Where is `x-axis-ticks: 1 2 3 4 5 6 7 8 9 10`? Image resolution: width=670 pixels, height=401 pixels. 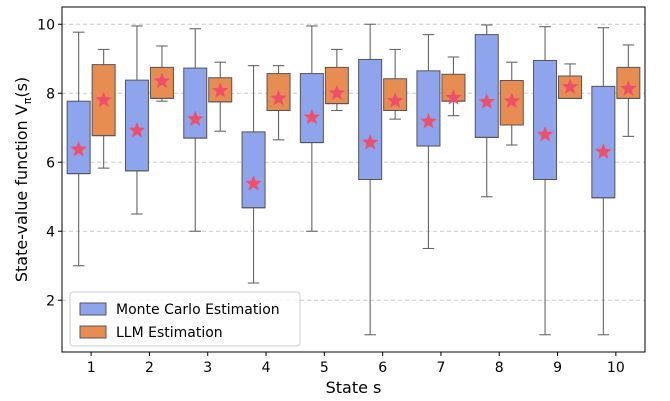
x-axis-ticks: 1 2 3 4 5 6 7 8 9 10 is located at coordinates (356, 364).